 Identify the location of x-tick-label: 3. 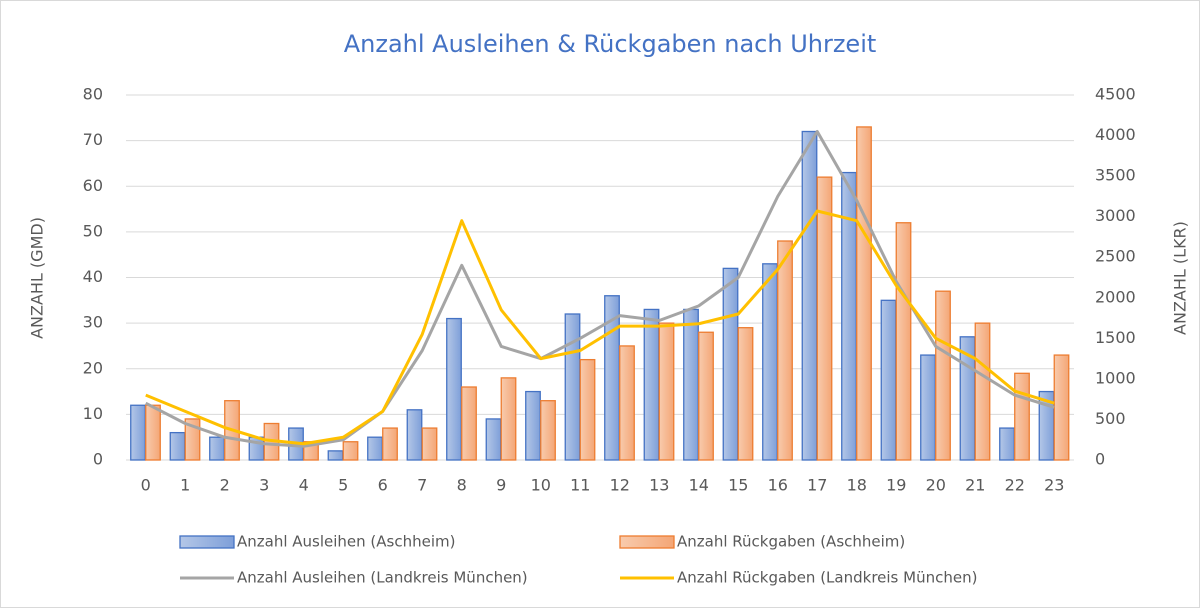
(264, 485).